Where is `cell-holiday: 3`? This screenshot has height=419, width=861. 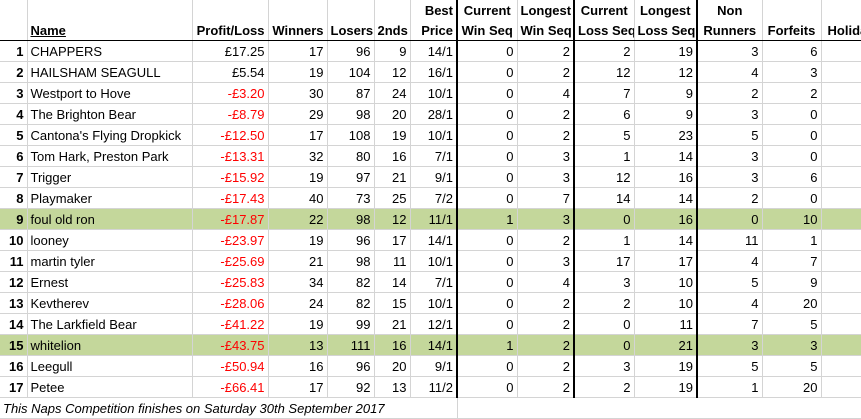
cell-holiday: 3 is located at coordinates (841, 240).